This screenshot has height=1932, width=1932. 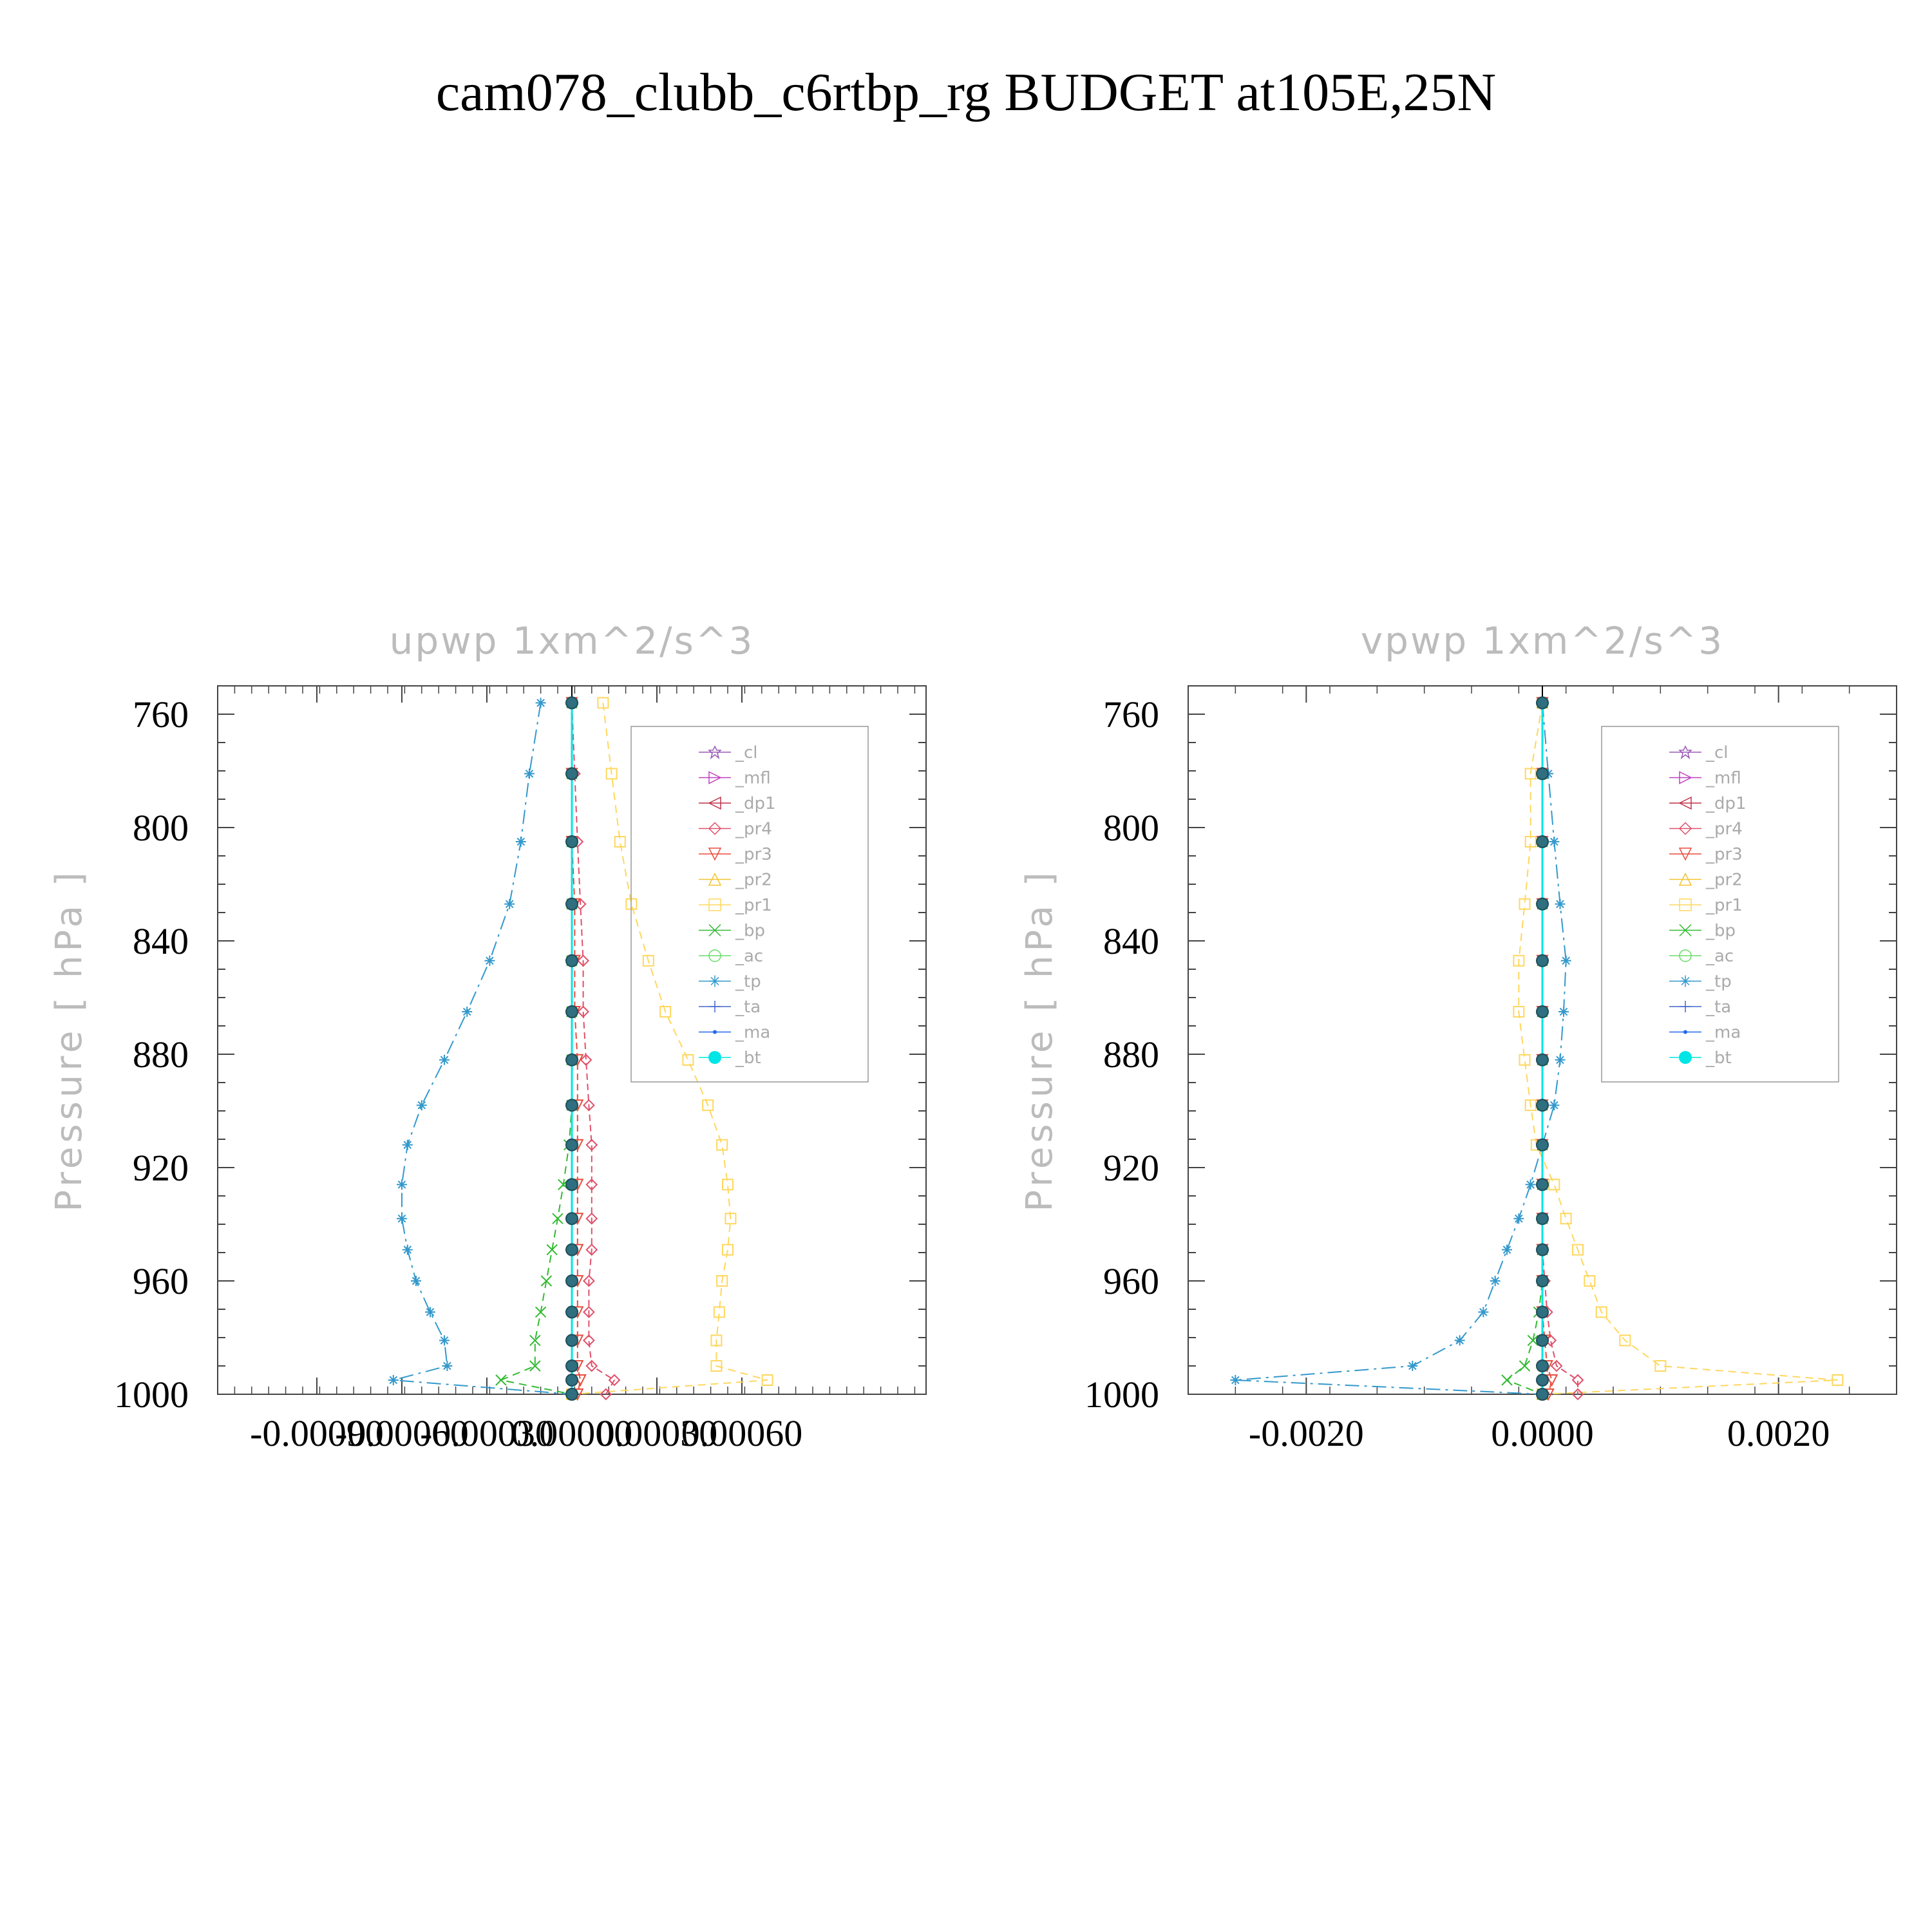 What do you see at coordinates (1131, 828) in the screenshot?
I see `y-tick-label: 800` at bounding box center [1131, 828].